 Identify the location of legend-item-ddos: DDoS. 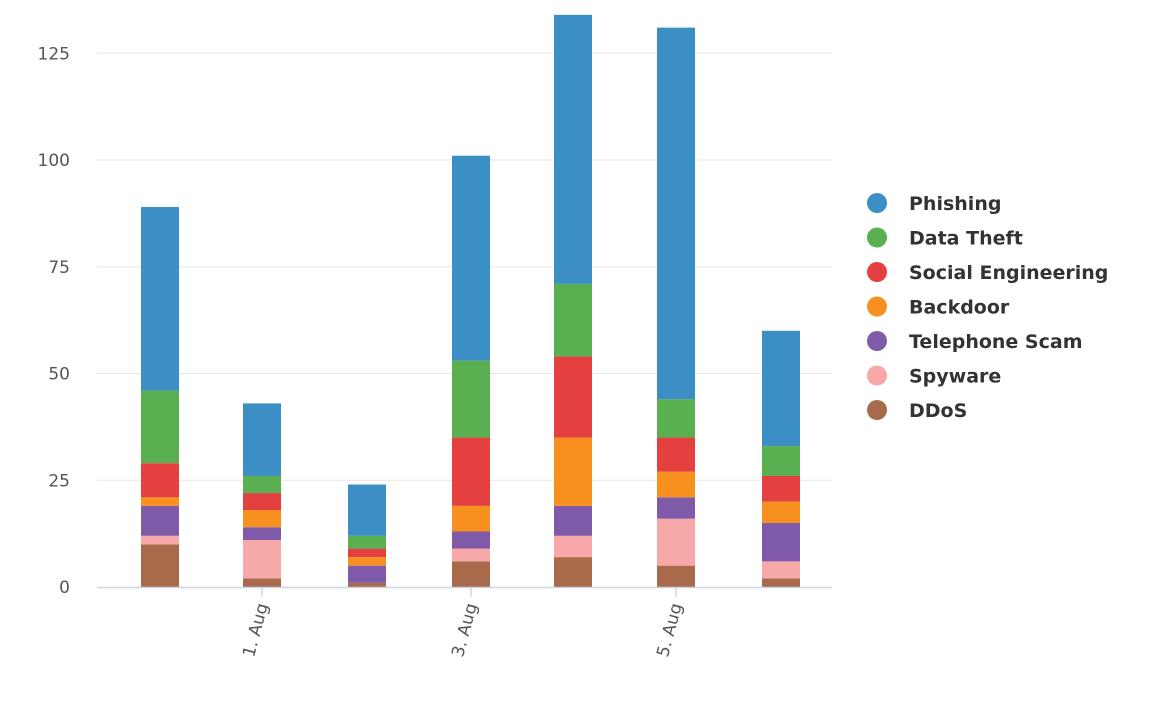
(917, 411).